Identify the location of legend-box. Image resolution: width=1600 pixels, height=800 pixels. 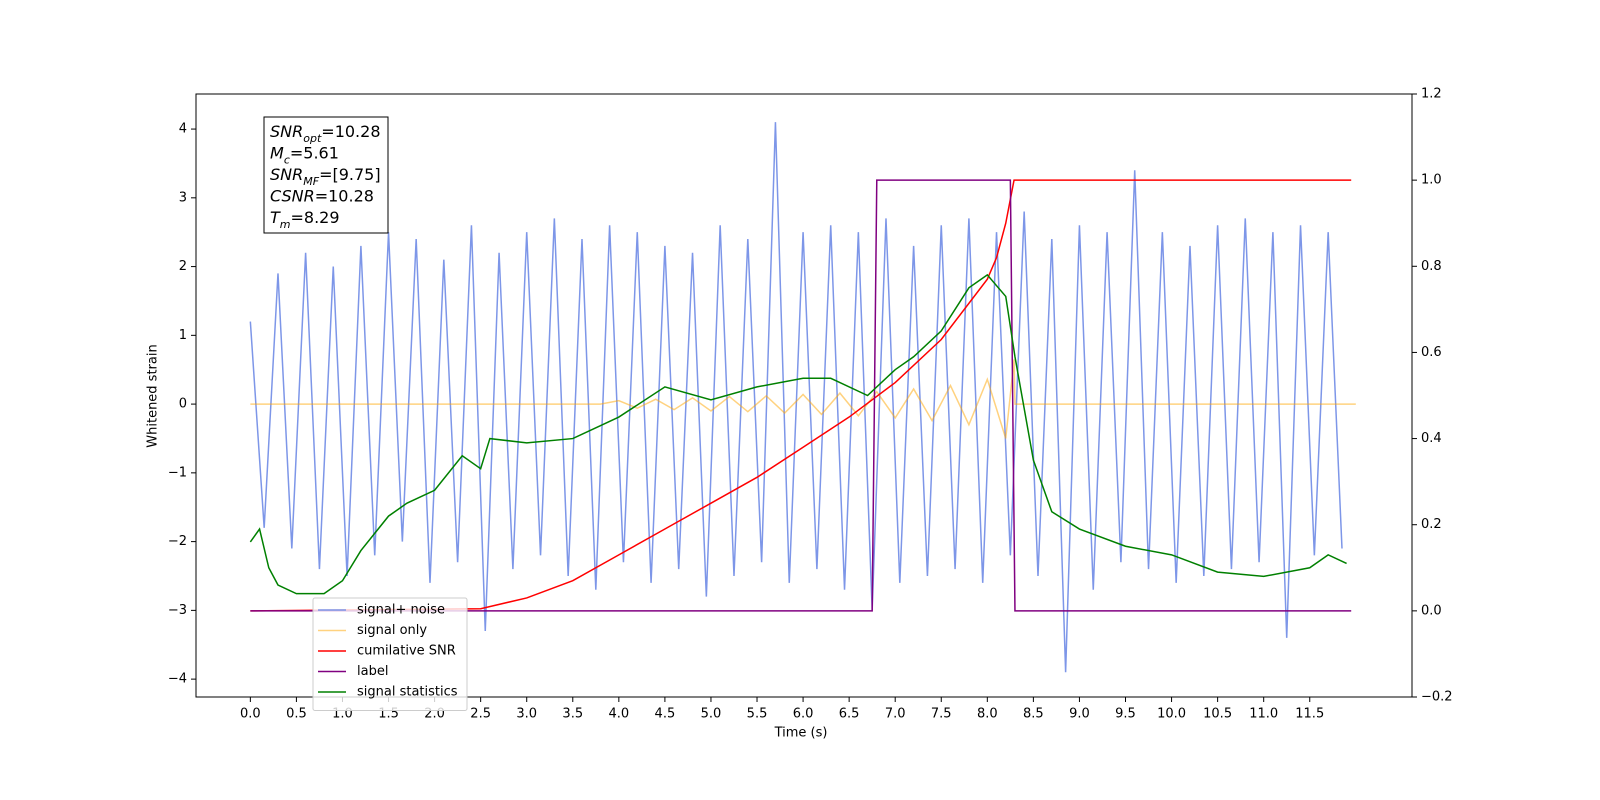
(390, 654).